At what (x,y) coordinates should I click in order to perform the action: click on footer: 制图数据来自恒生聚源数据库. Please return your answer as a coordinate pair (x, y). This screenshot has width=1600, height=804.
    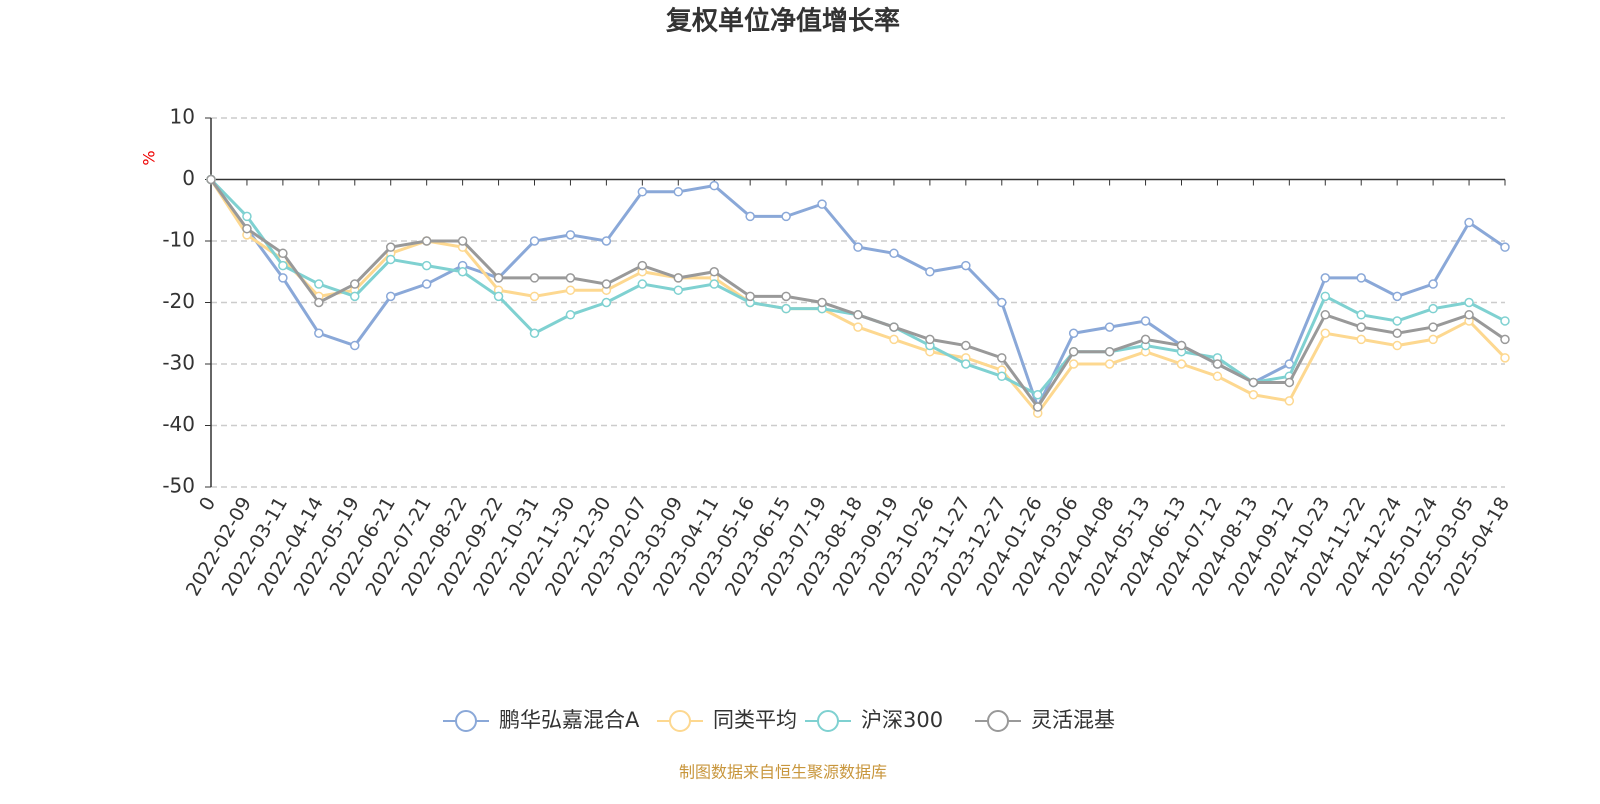
    Looking at the image, I should click on (783, 772).